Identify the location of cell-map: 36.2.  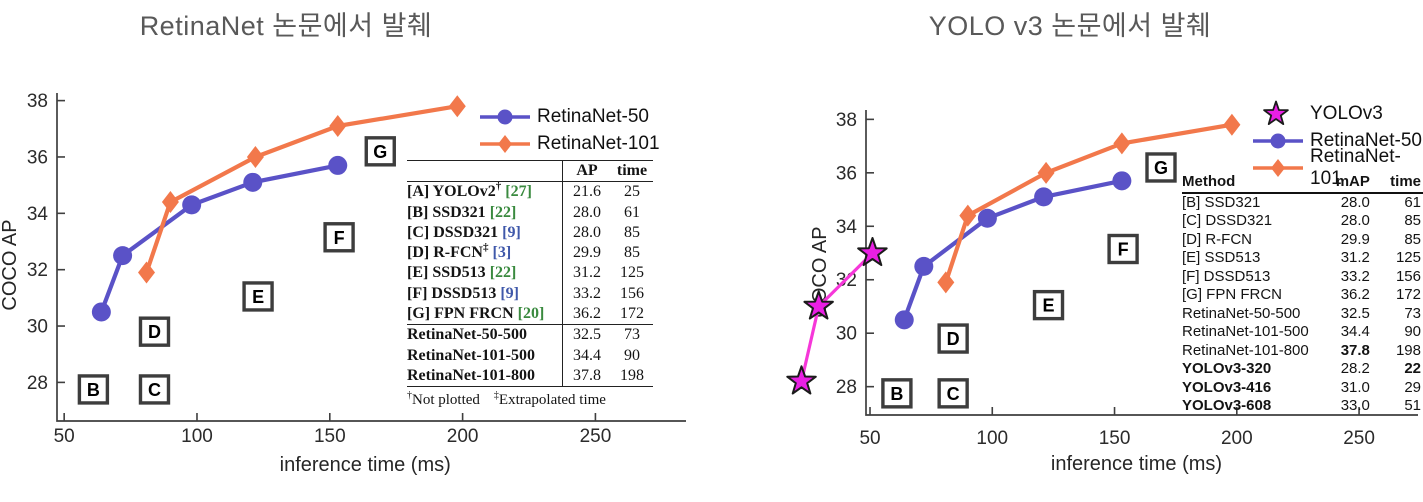
(1355, 294).